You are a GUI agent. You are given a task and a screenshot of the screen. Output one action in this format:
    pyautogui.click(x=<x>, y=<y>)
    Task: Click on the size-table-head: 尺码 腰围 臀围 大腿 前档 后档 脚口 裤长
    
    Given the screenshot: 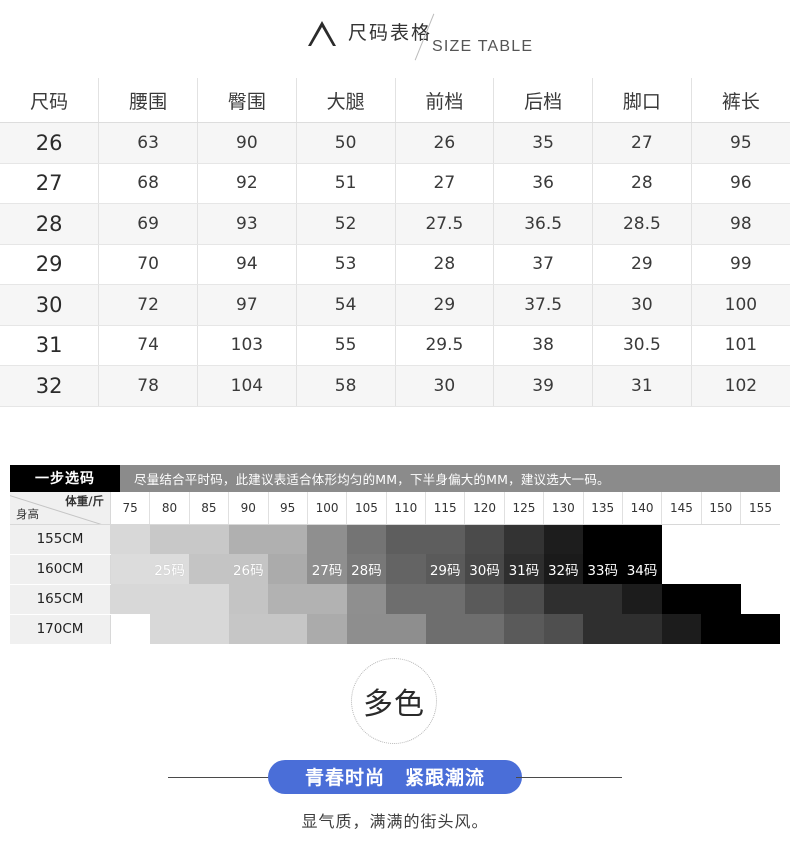 What is the action you would take?
    pyautogui.click(x=395, y=100)
    